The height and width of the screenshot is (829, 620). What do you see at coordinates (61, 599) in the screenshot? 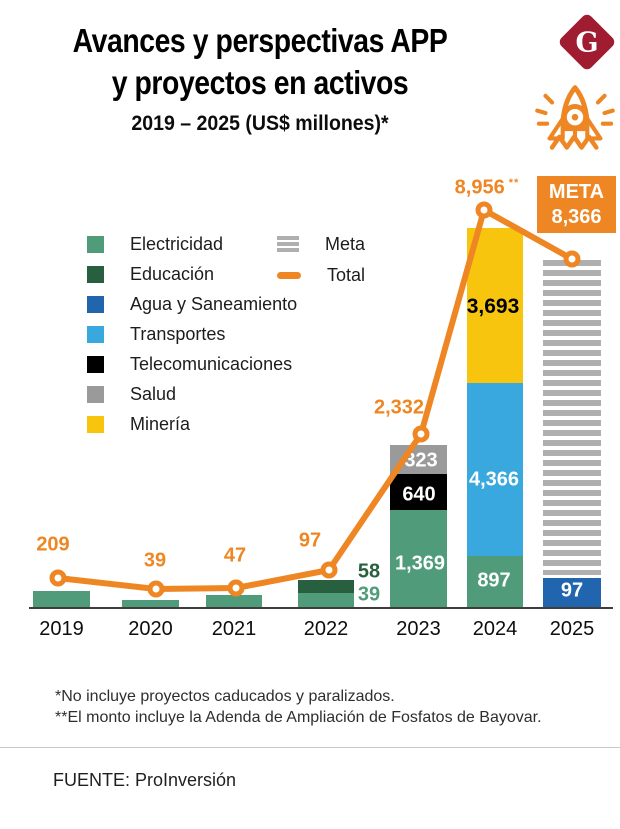
I see `bar-segment-2019` at bounding box center [61, 599].